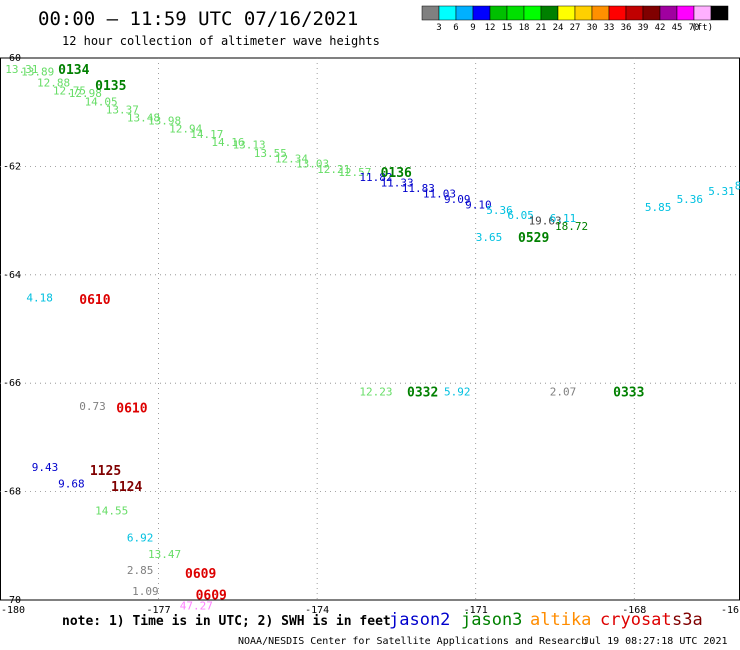 The height and width of the screenshot is (650, 740). I want to click on observation-label: 13.48, so click(143, 118).